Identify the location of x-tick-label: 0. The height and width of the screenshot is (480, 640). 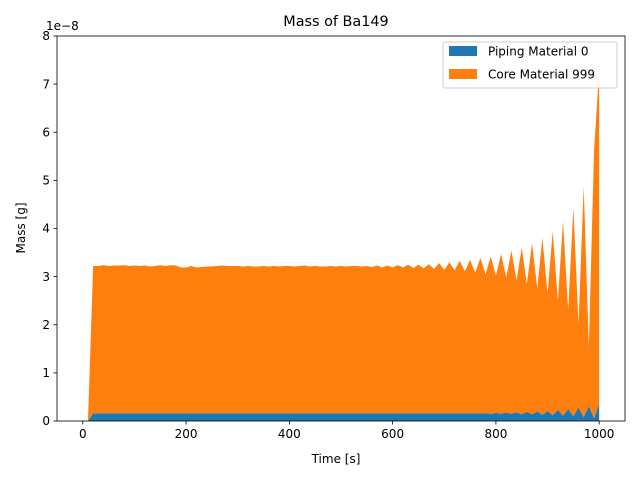
(83, 434).